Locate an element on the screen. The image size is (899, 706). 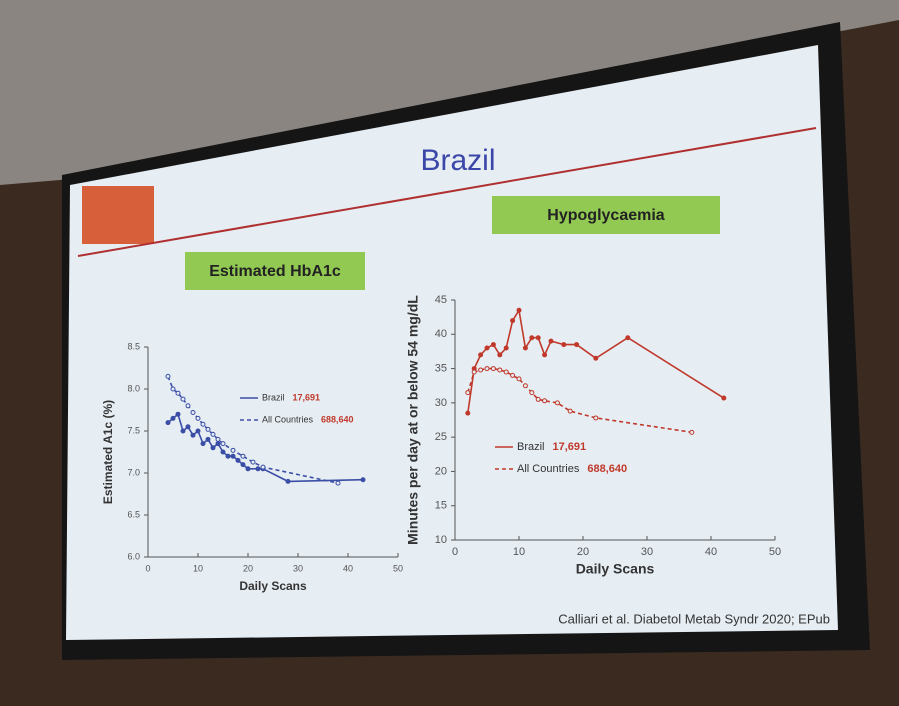
y-tick-label: 7.5 is located at coordinates (133, 430).